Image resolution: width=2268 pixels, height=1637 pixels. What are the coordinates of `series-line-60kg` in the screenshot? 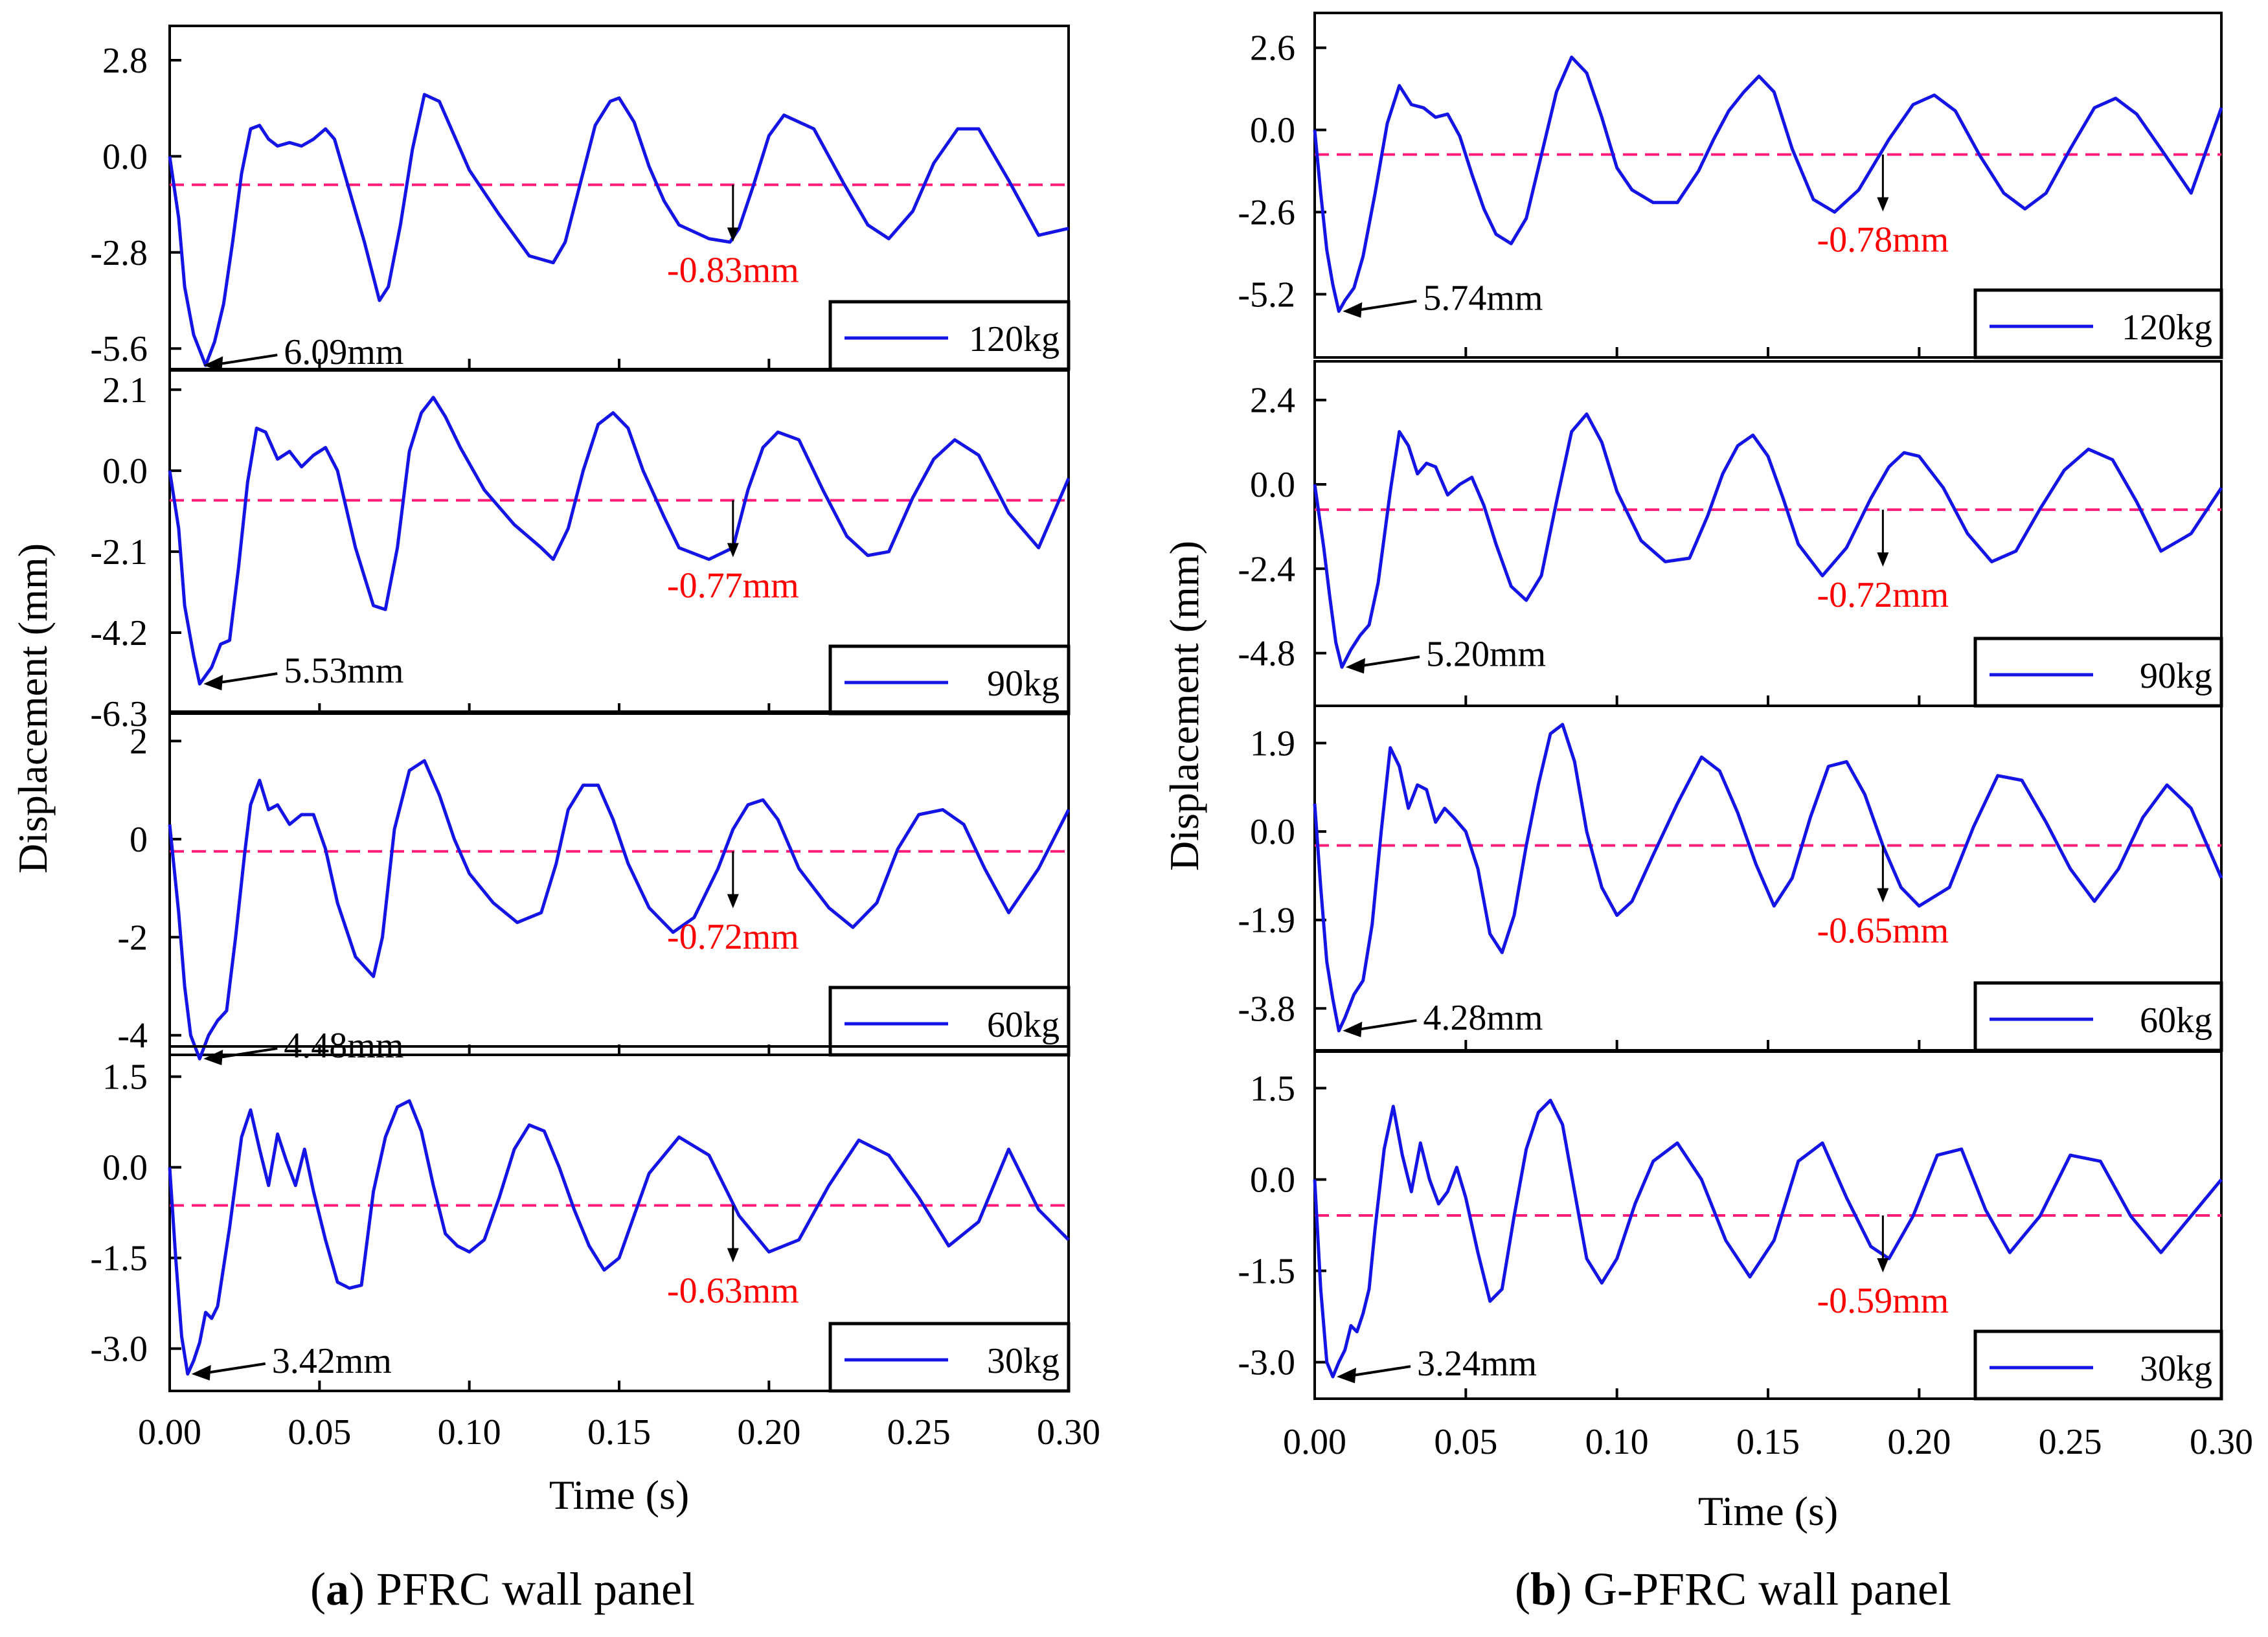 It's located at (1768, 878).